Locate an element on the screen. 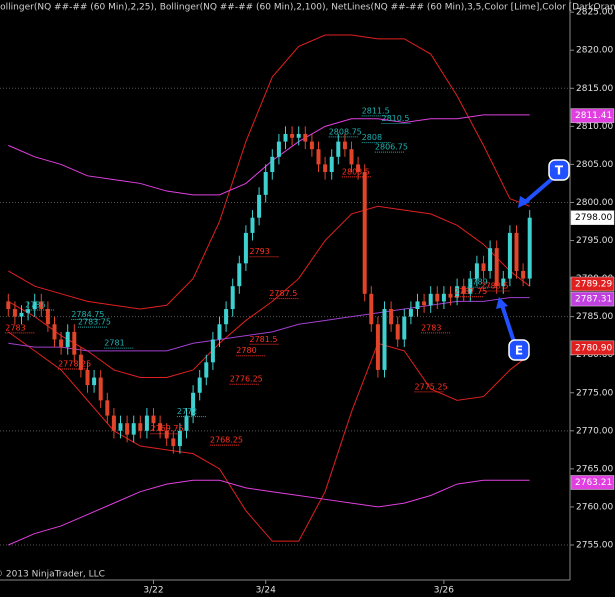 This screenshot has width=615, height=597. net-line-label: 2783.75 is located at coordinates (94, 322).